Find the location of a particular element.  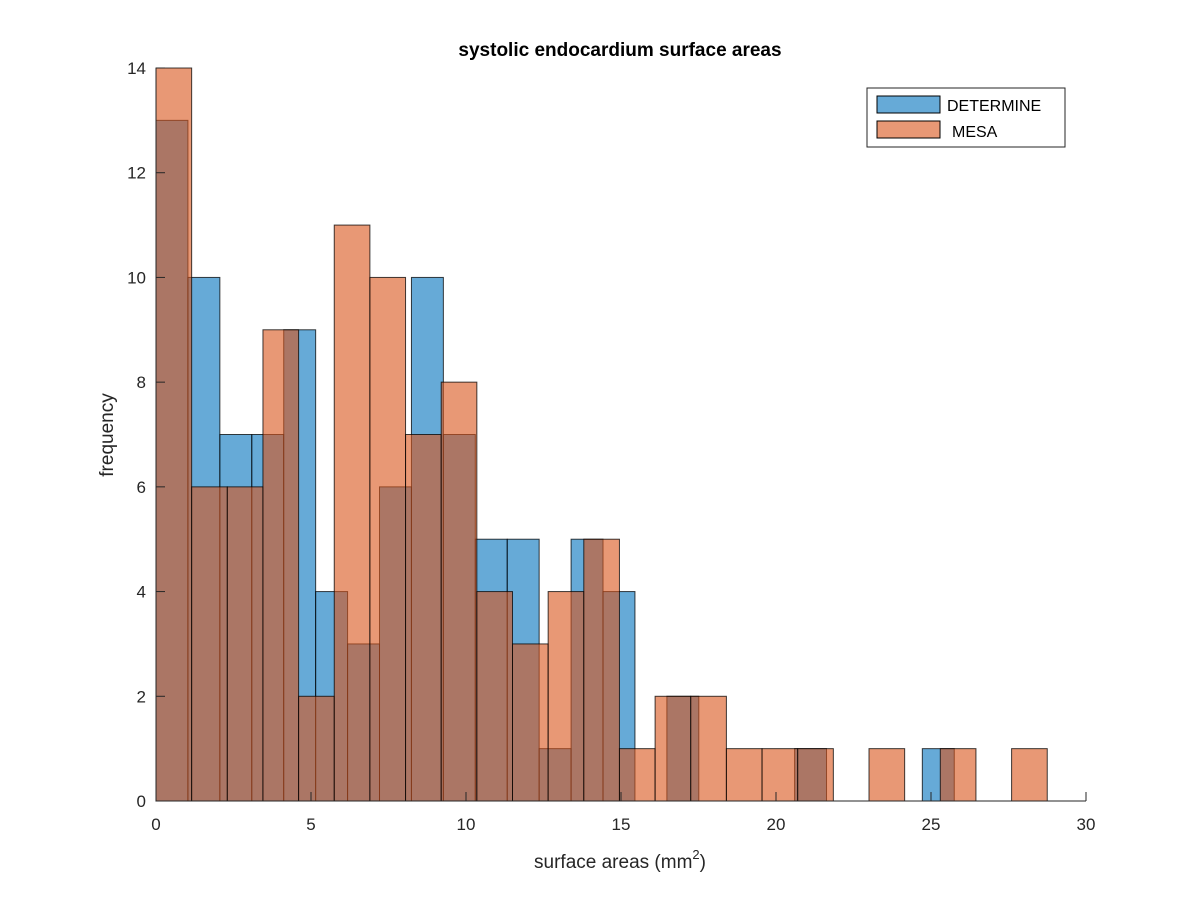

legend-swatch-mesa is located at coordinates (908, 129).